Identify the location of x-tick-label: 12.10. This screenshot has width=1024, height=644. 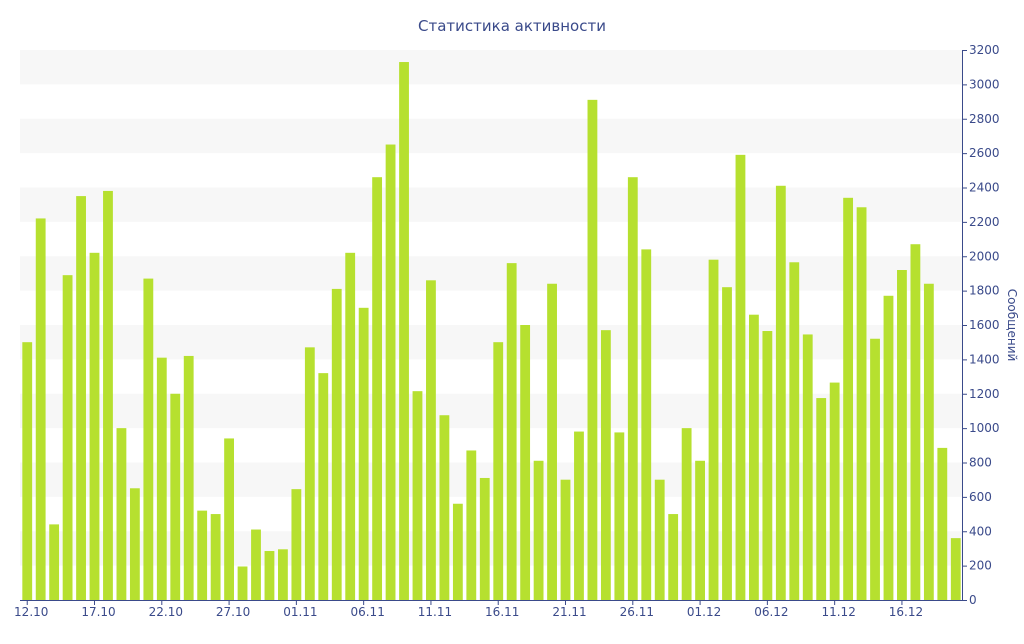
(31, 612).